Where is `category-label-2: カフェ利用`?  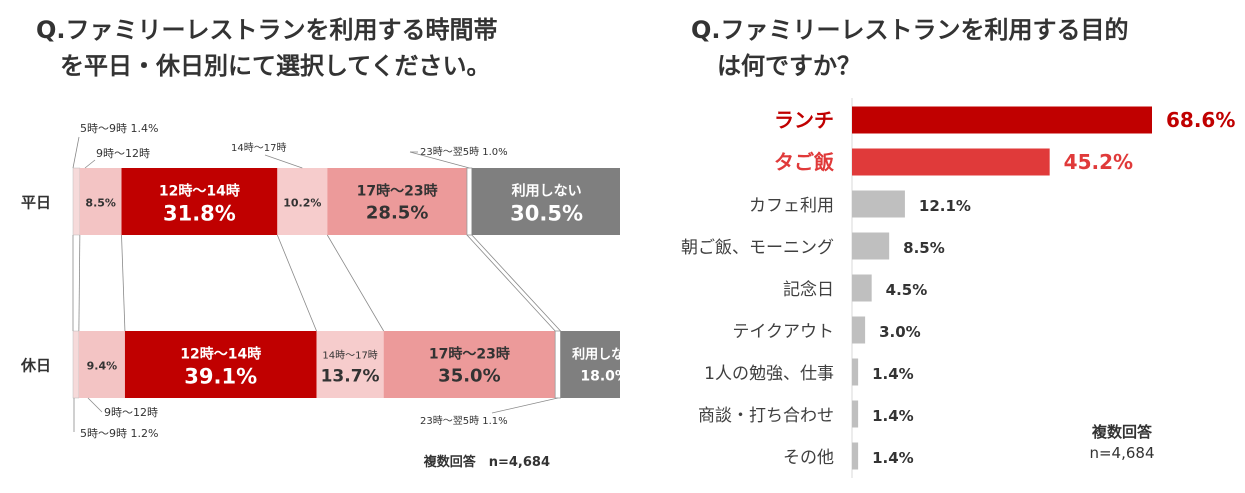 category-label-2: カフェ利用 is located at coordinates (791, 206).